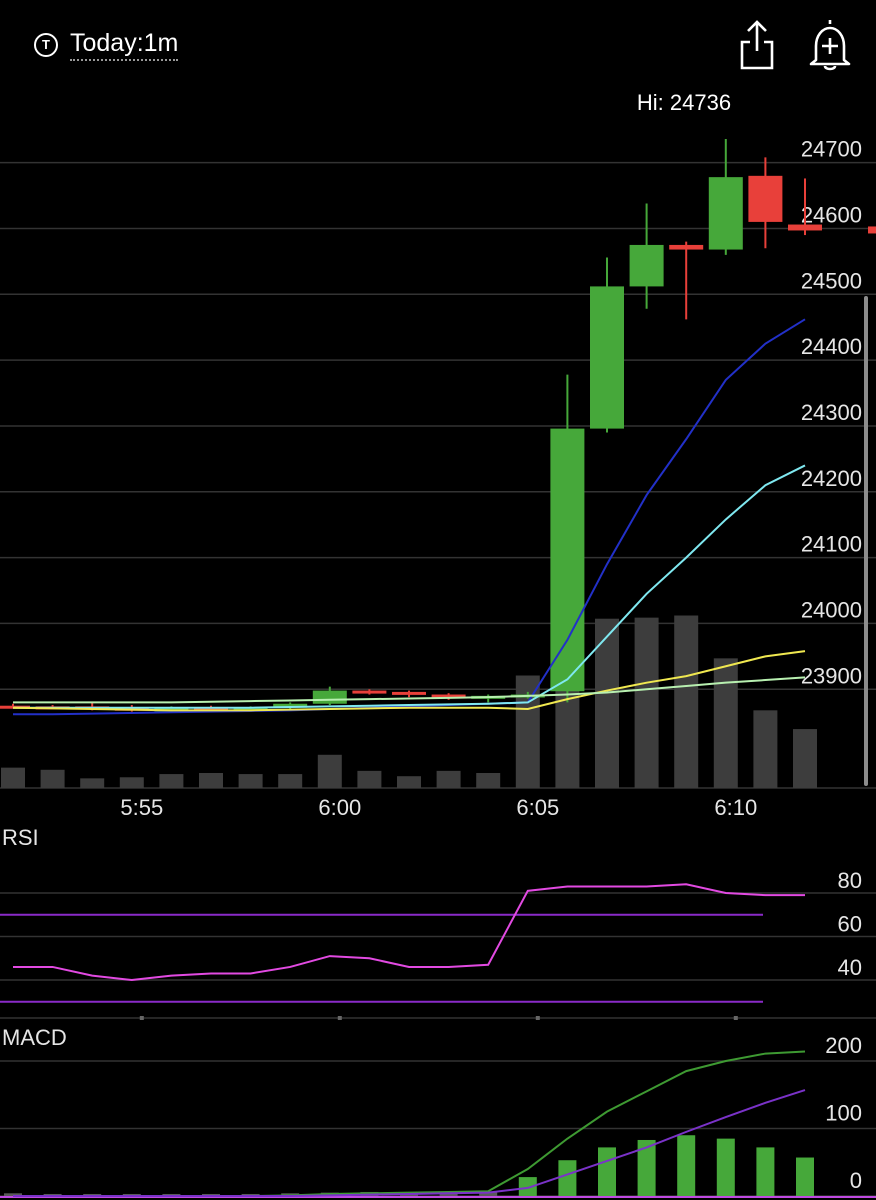 This screenshot has width=876, height=1200. I want to click on time-axis-label: 6:05, so click(537, 807).